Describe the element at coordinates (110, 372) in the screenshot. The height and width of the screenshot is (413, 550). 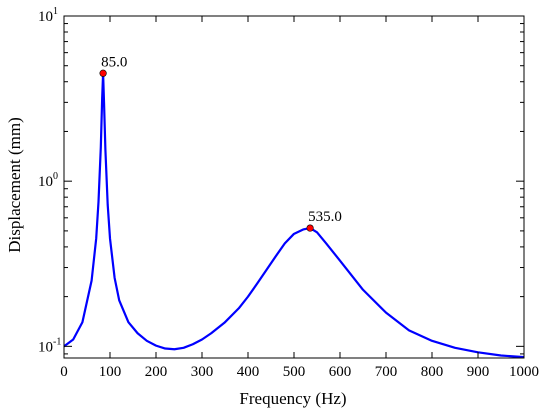
I see `x-tick-label: 100` at that location.